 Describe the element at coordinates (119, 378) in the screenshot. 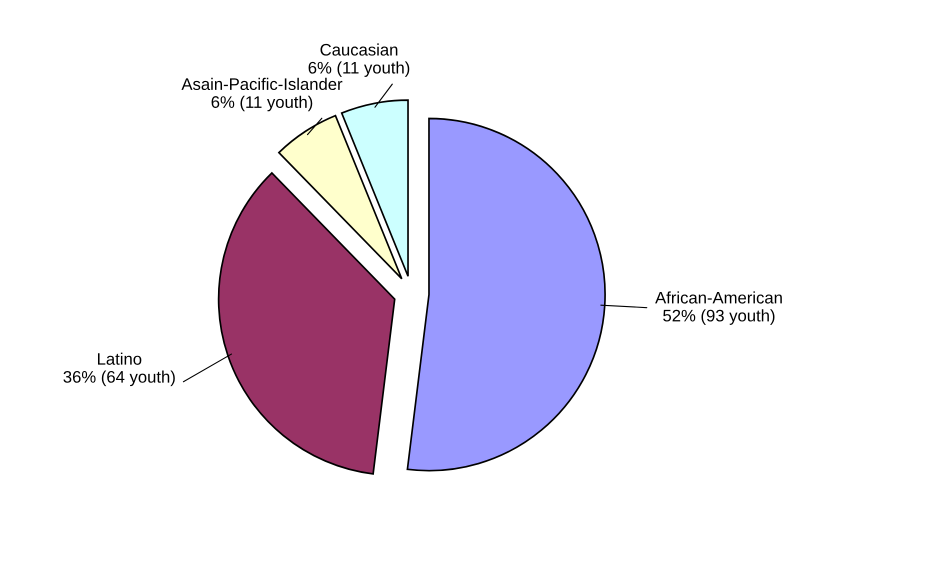

I see `data-label: 36% (64 youth)` at that location.